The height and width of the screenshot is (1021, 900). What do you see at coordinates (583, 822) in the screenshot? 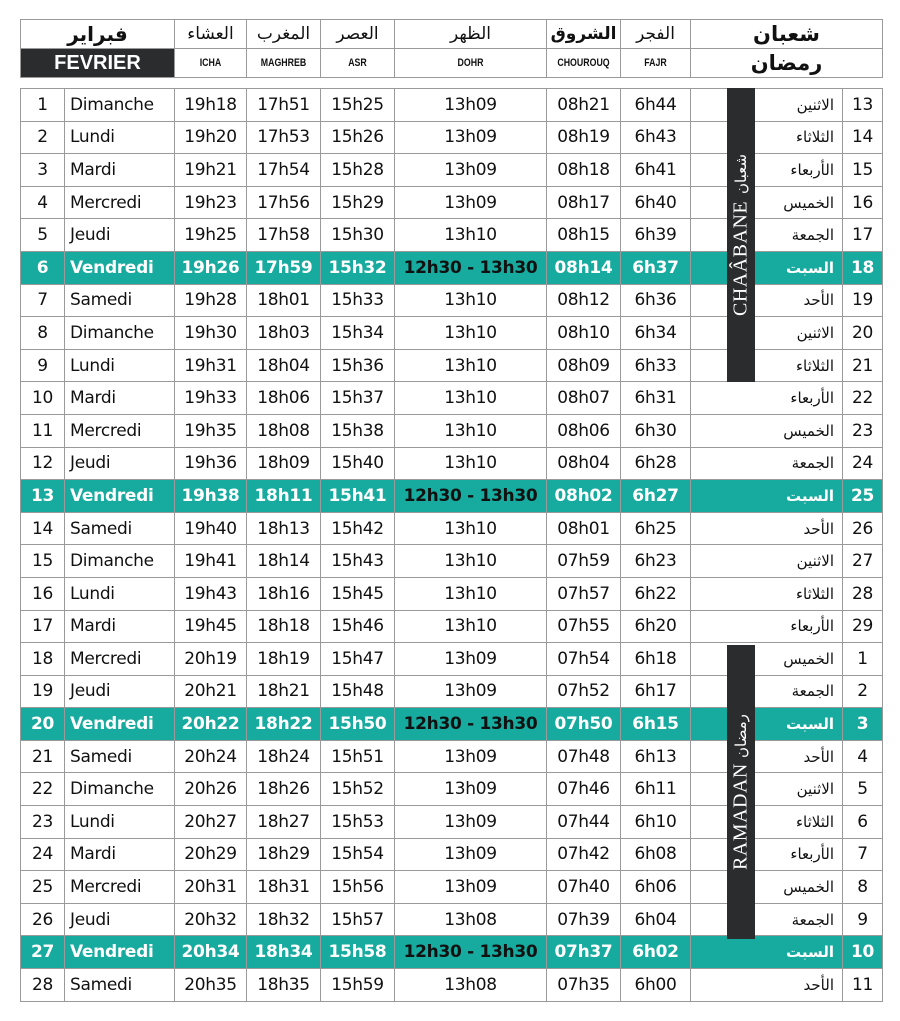
I see `chourouq-time: 07h44` at bounding box center [583, 822].